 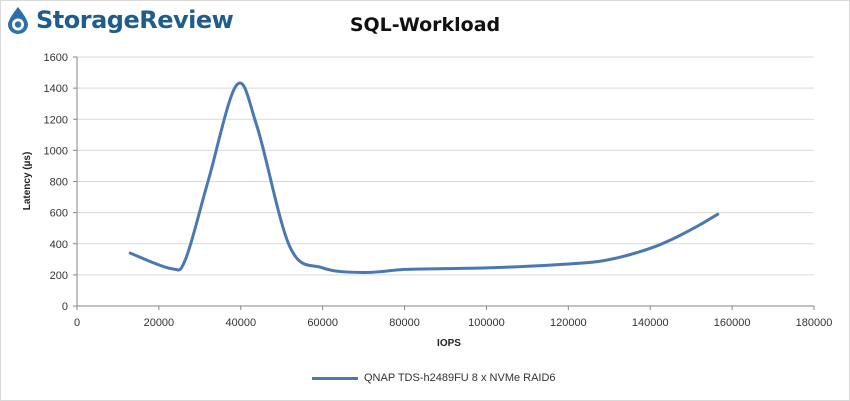 I want to click on legend-series-label: QNAP TDS-h2489FU 8 x NVMe RAID6, so click(x=460, y=378).